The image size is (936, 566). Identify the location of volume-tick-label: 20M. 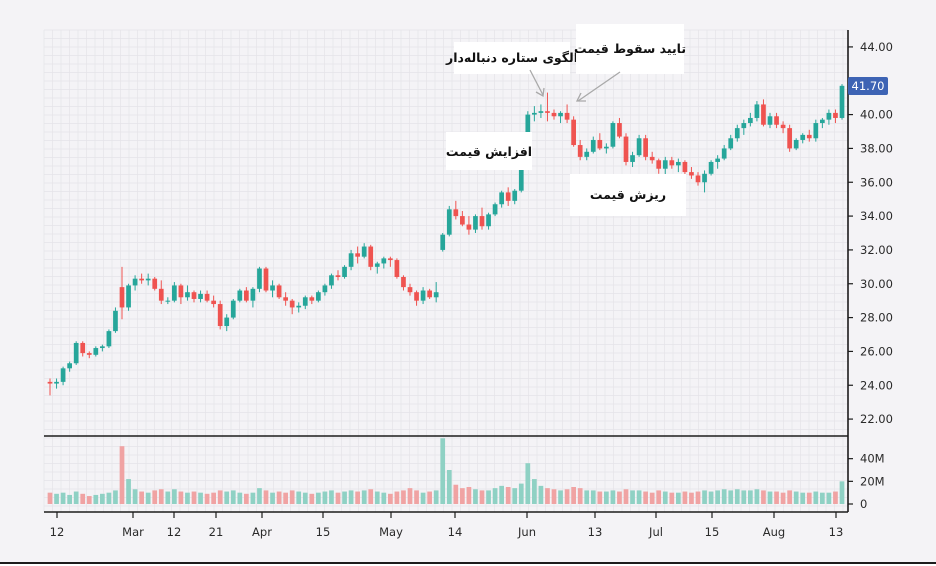
(872, 481).